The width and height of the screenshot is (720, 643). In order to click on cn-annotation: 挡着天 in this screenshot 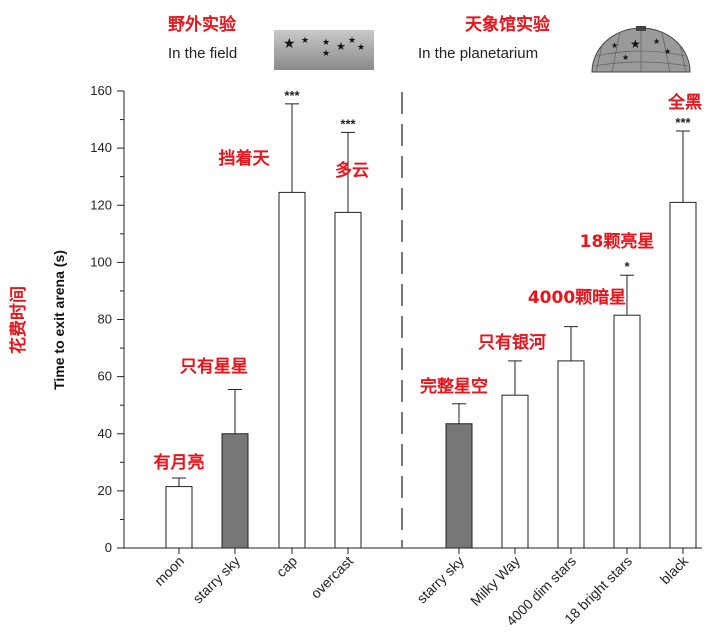, I will do `click(245, 158)`.